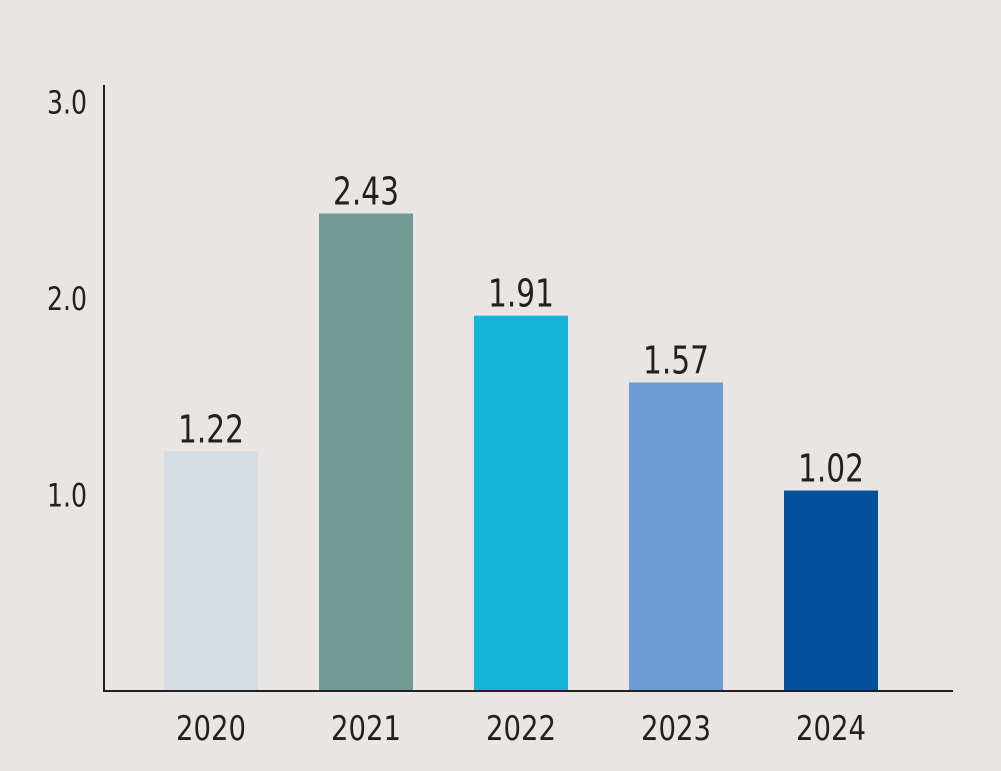 This screenshot has height=771, width=1001. Describe the element at coordinates (366, 452) in the screenshot. I see `bar-2021` at that location.